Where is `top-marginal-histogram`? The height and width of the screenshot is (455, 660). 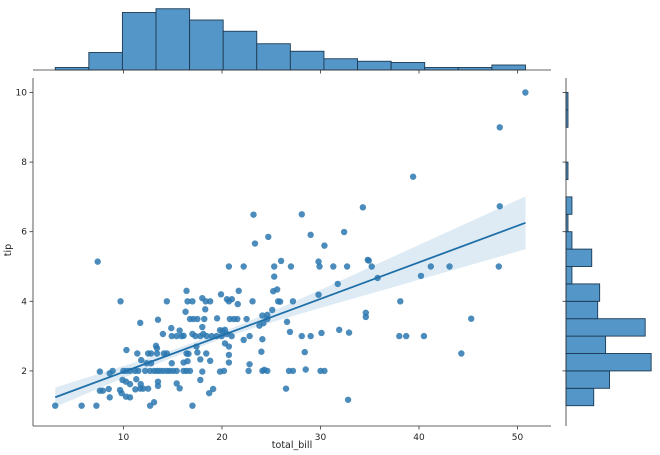
top-marginal-histogram is located at coordinates (292, 39).